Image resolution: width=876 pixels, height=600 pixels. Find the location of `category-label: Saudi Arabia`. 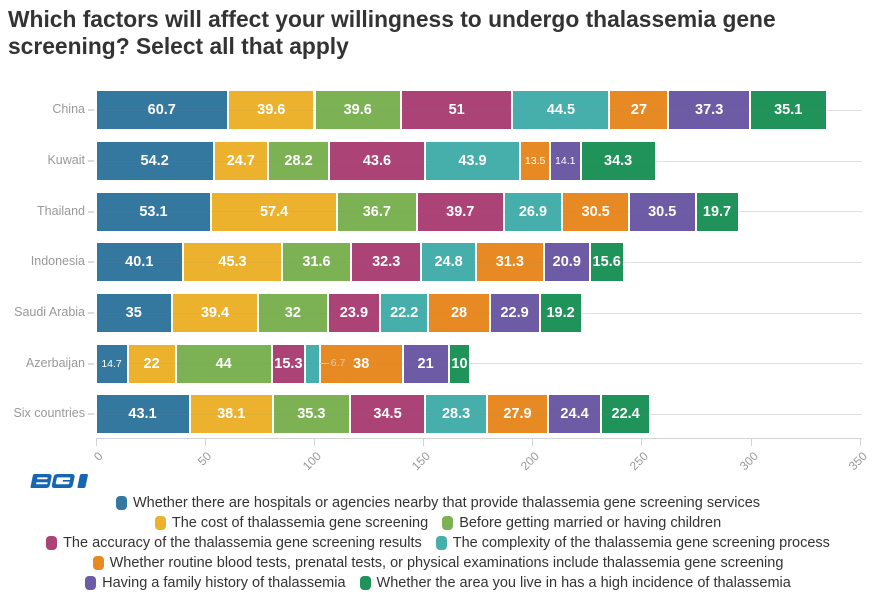

category-label: Saudi Arabia is located at coordinates (49, 312).